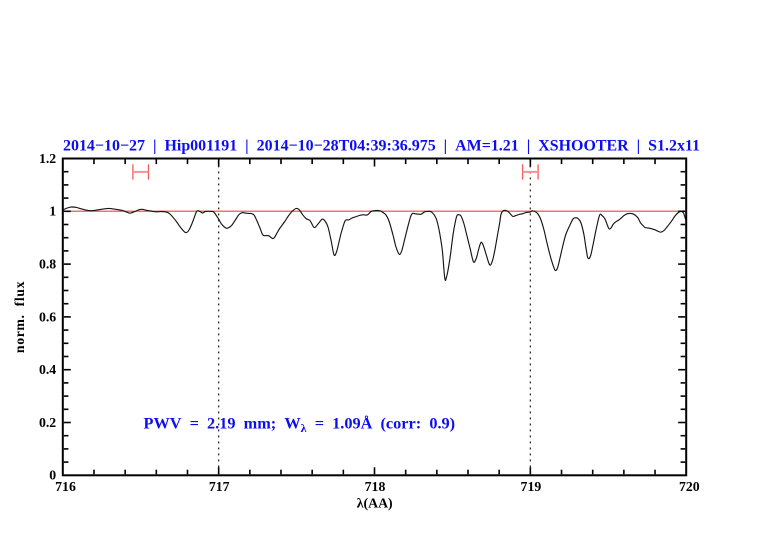 This screenshot has height=542, width=782. Describe the element at coordinates (19, 317) in the screenshot. I see `svg-text: norm. flux` at that location.